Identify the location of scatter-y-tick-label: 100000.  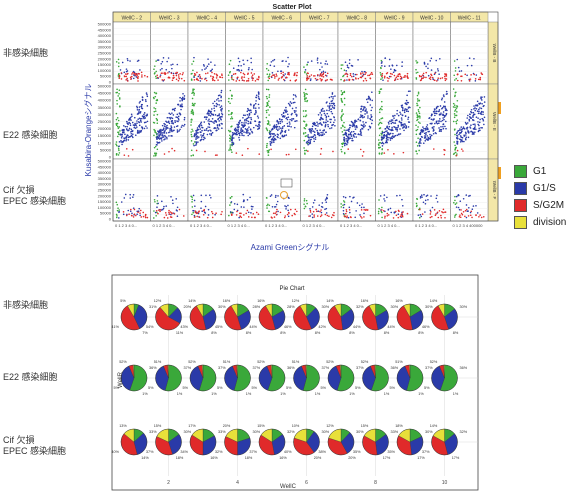
(105, 142).